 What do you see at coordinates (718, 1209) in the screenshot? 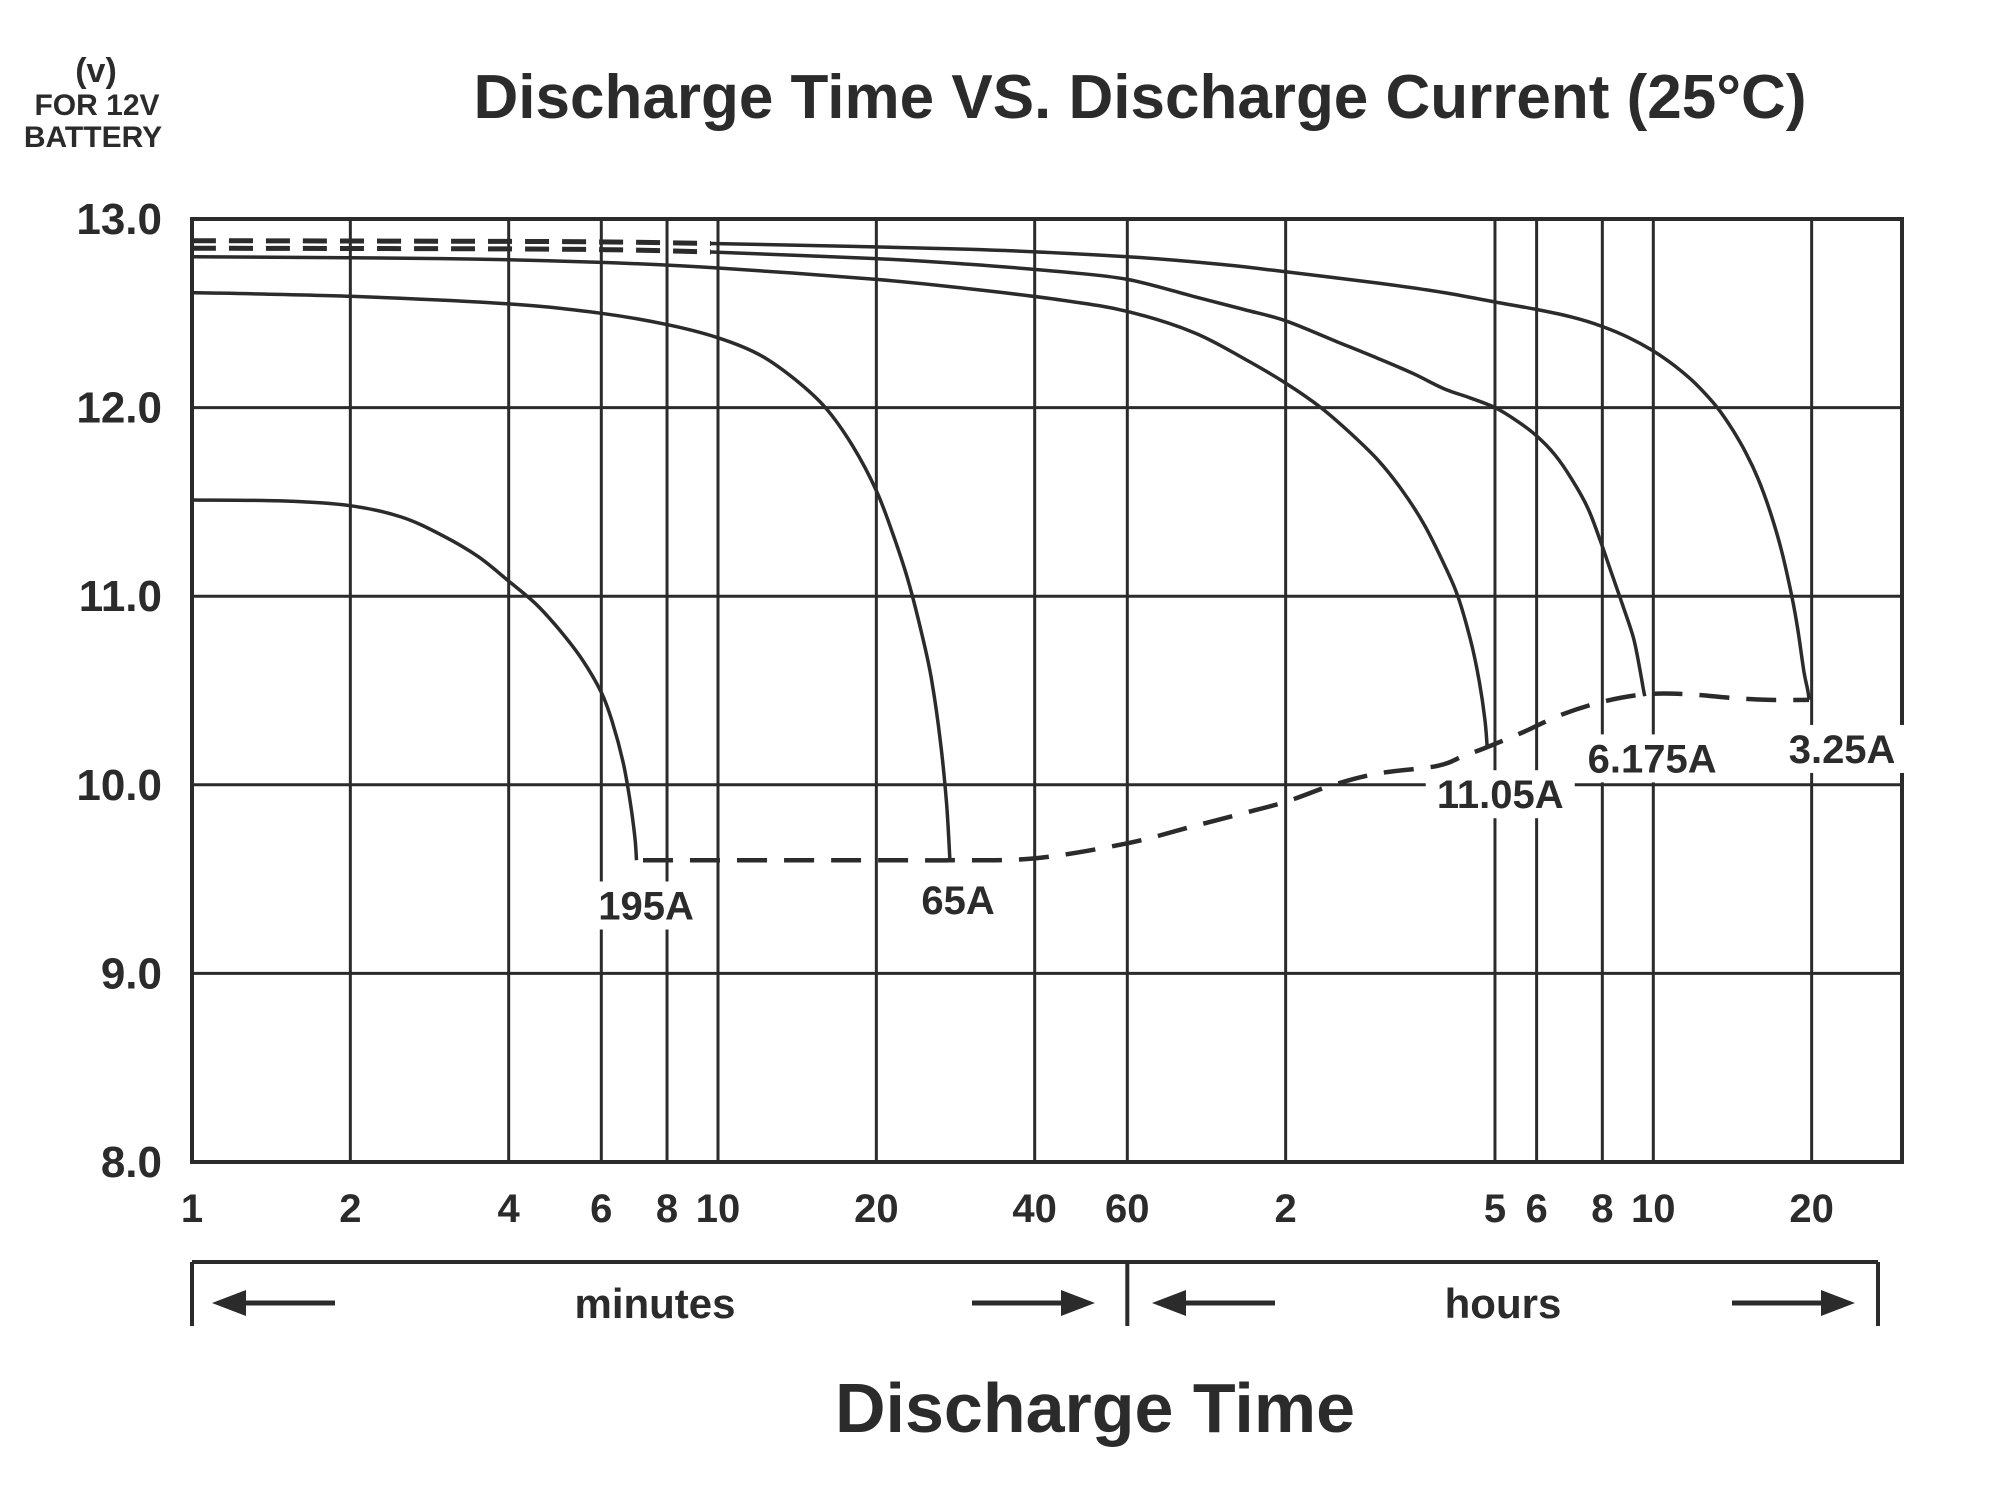
I see `x-tick-label-minutes: 10` at bounding box center [718, 1209].